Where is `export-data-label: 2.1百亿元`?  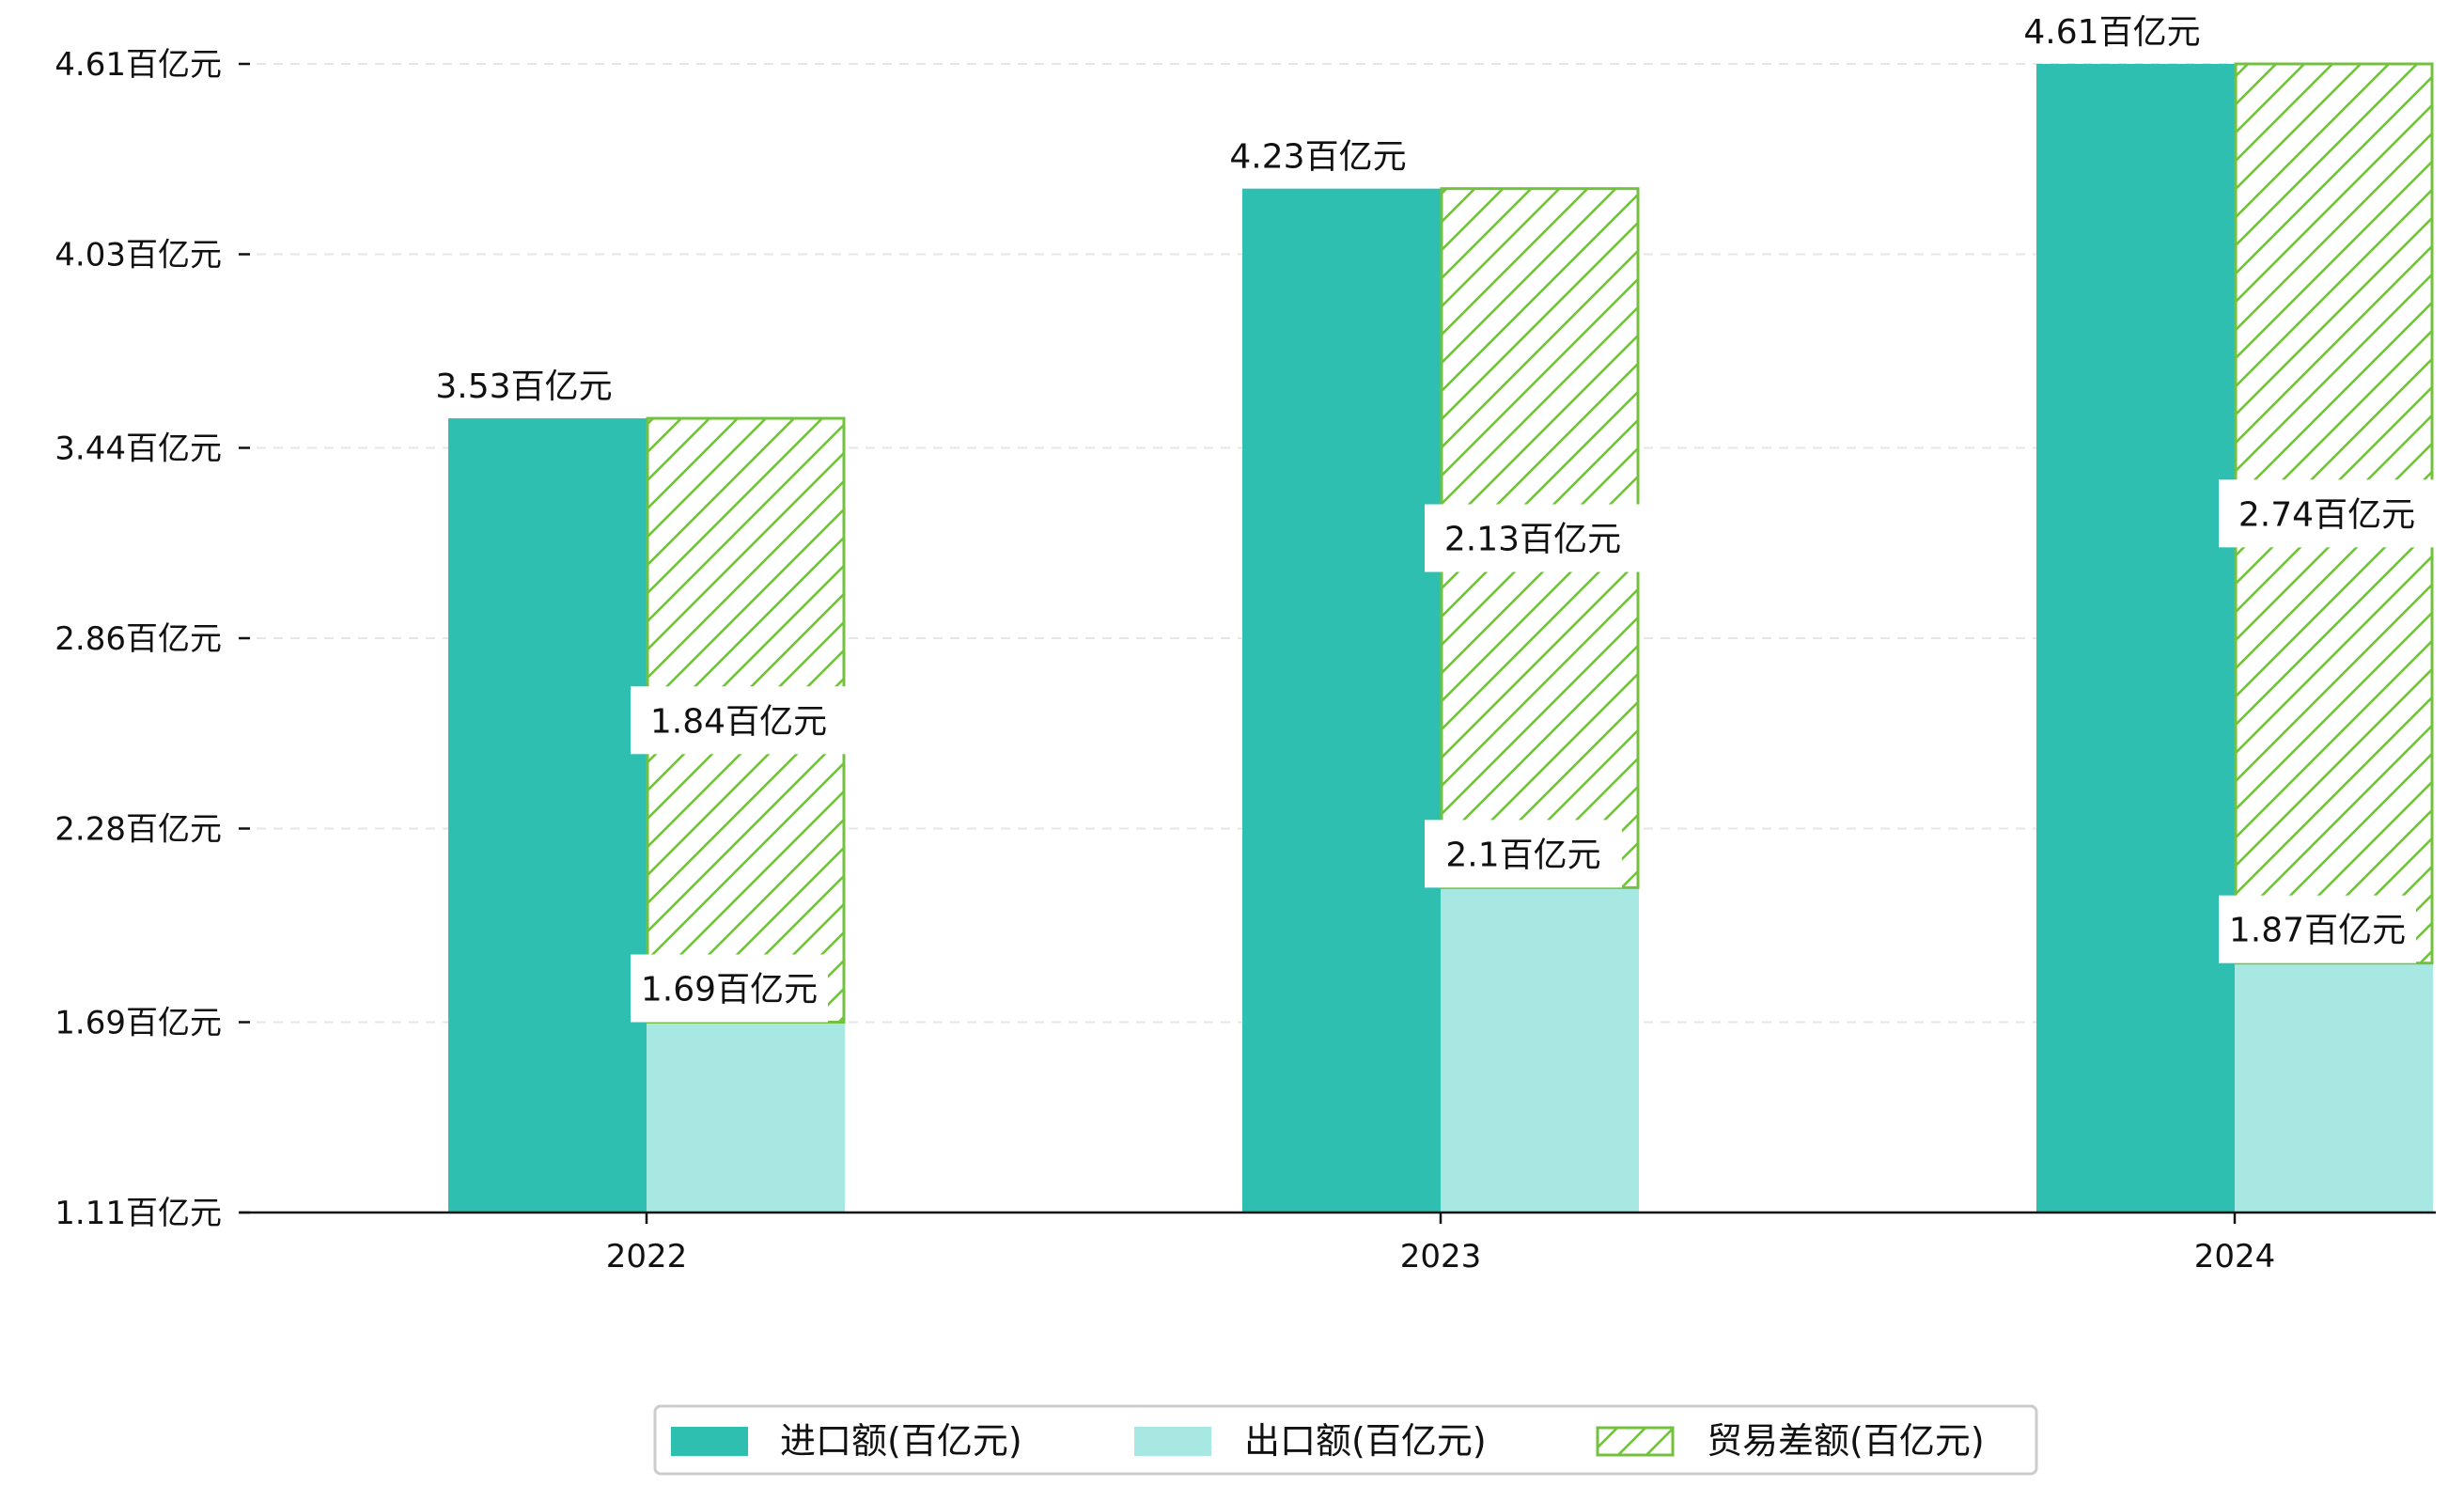
export-data-label: 2.1百亿元 is located at coordinates (1522, 855).